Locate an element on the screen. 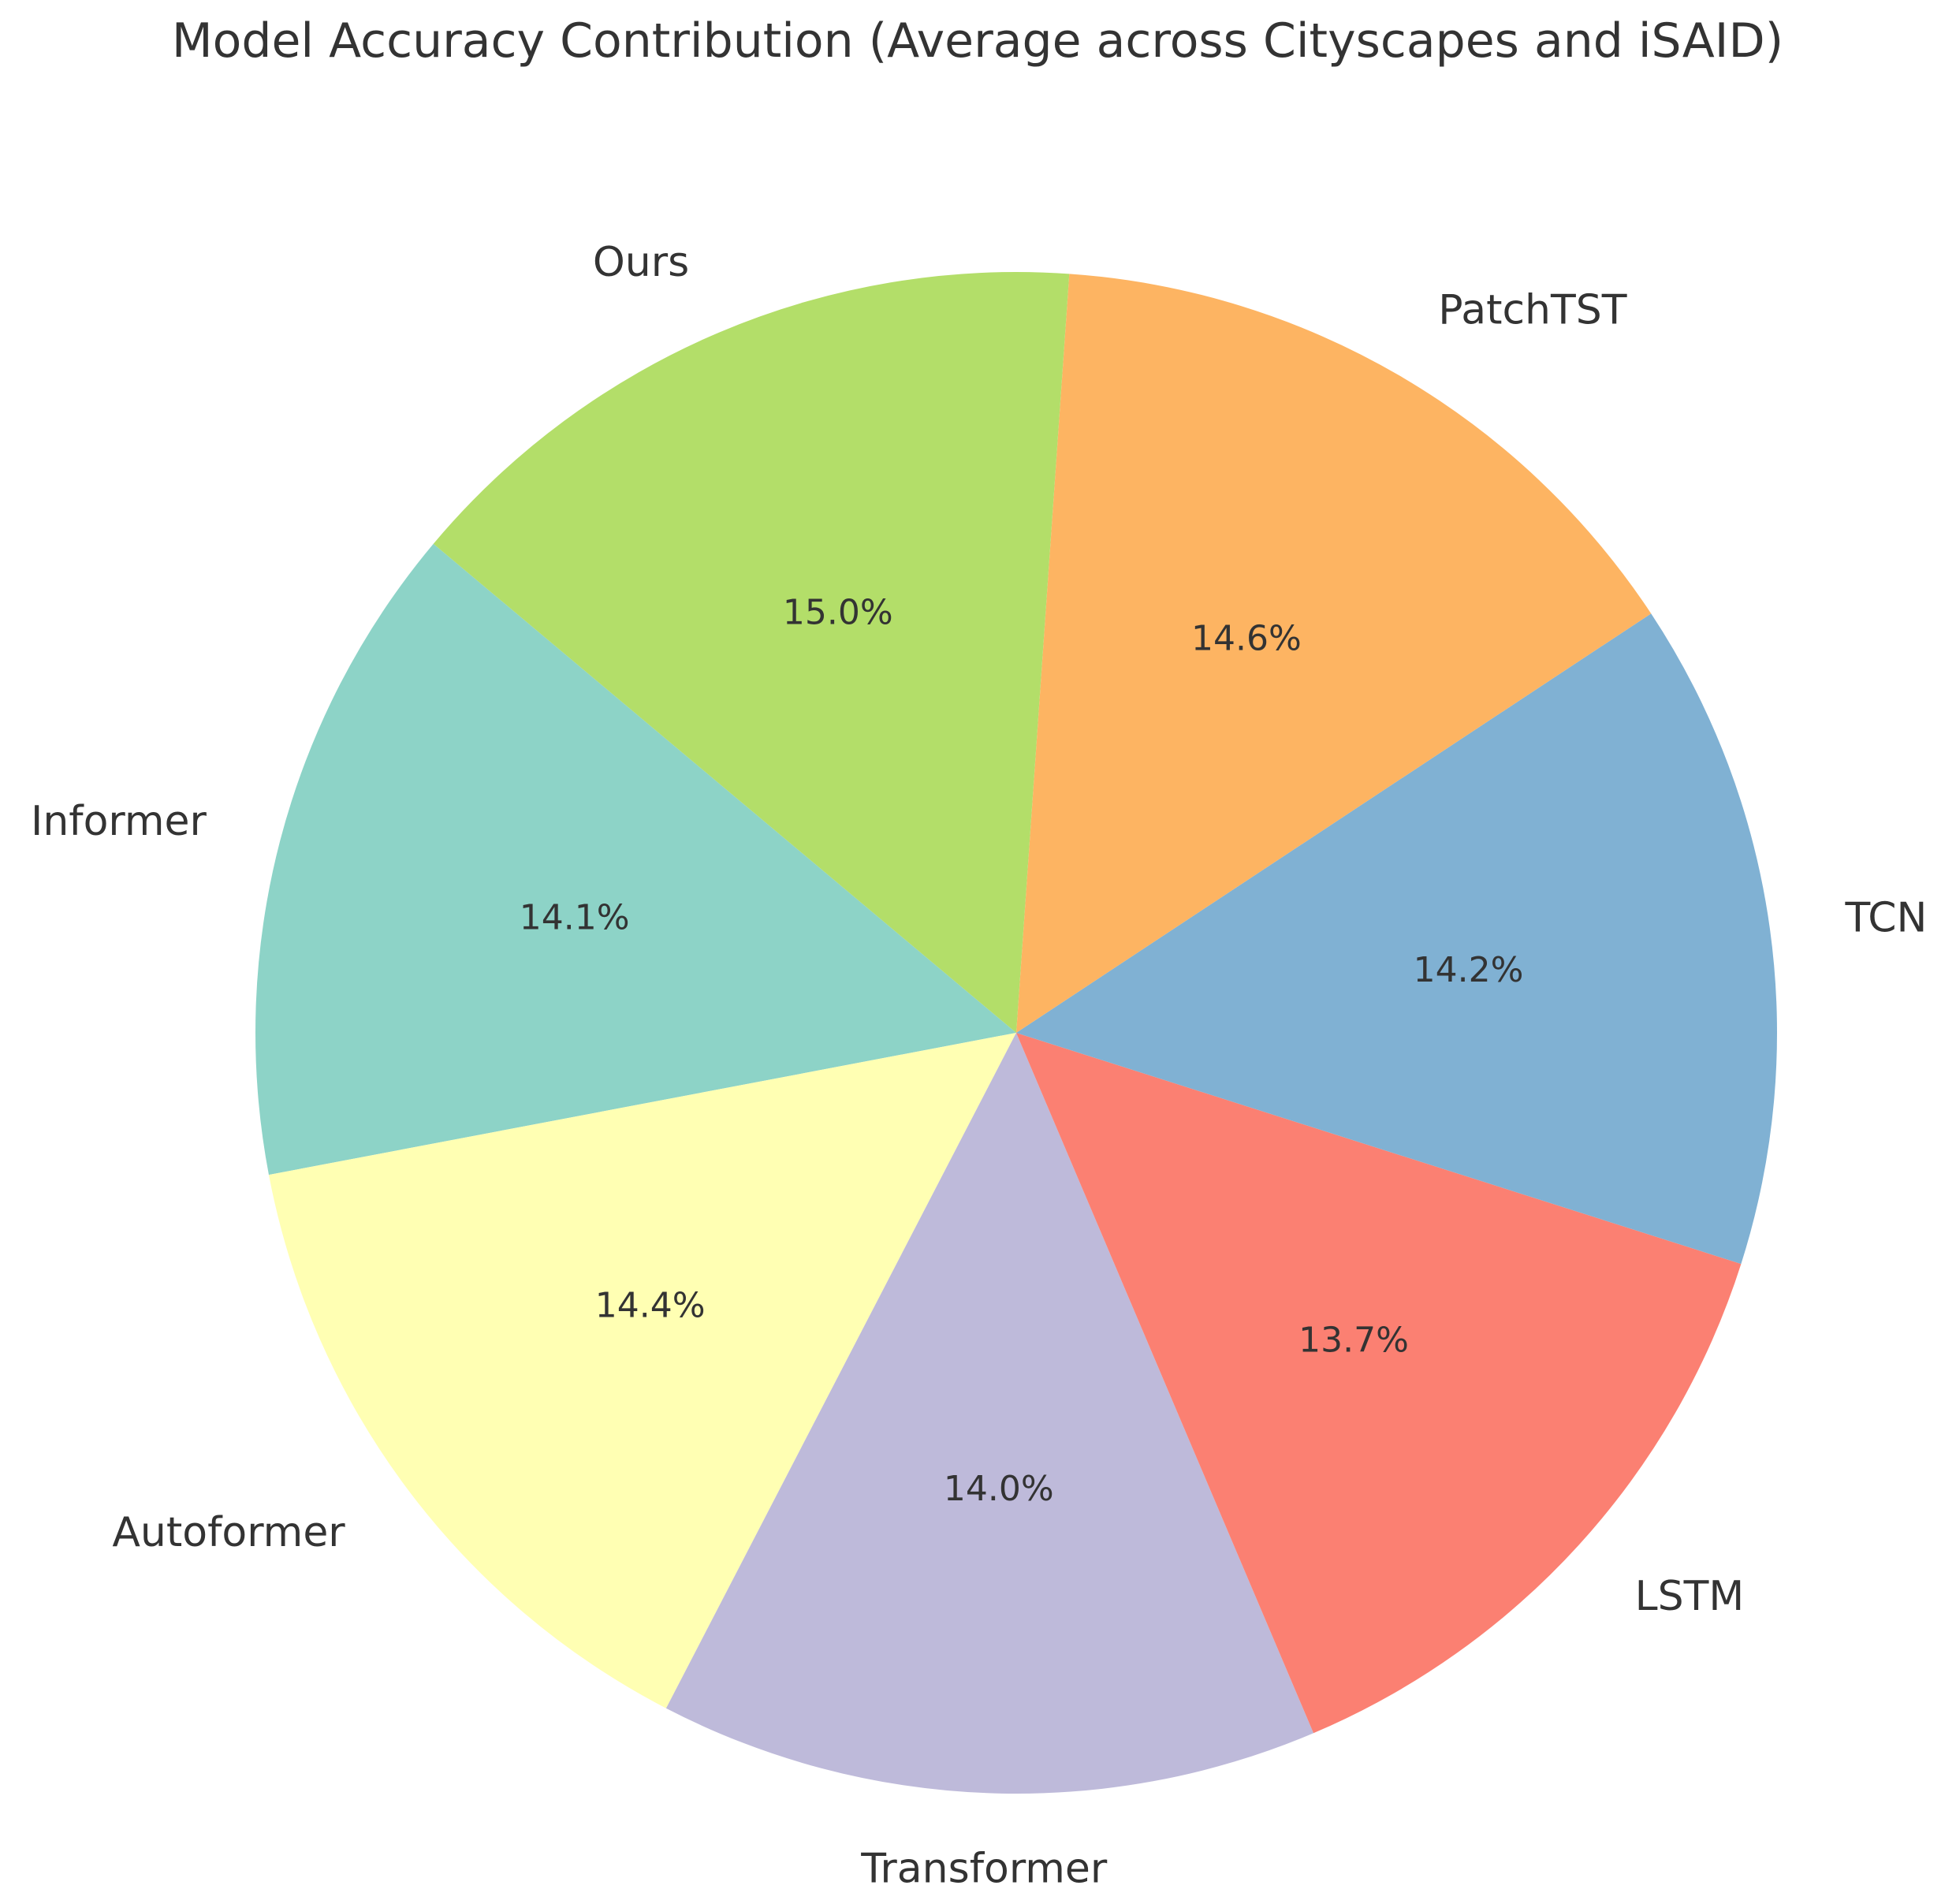 This screenshot has width=1956, height=1904. pct-label-patchtst: 14.6% is located at coordinates (1246, 639).